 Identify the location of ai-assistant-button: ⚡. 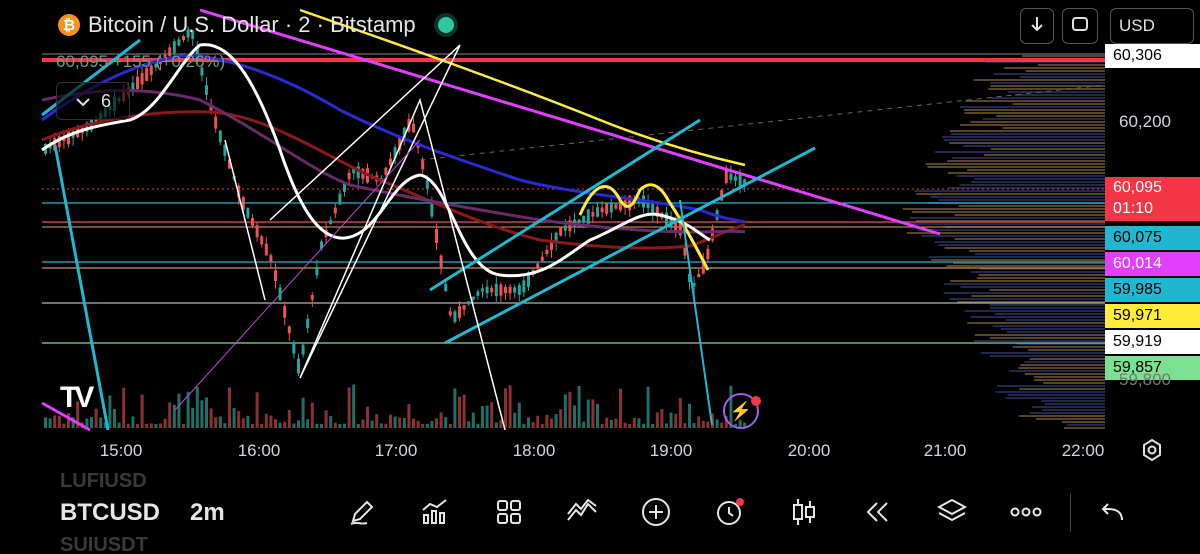
(741, 411).